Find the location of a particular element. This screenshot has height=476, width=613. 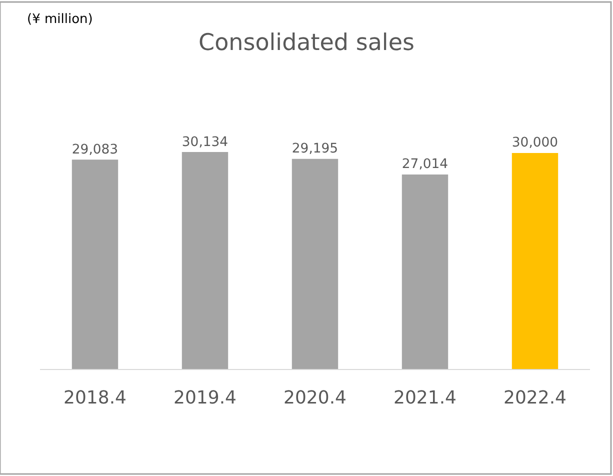

x-tick-label: 2019.4 is located at coordinates (205, 398).